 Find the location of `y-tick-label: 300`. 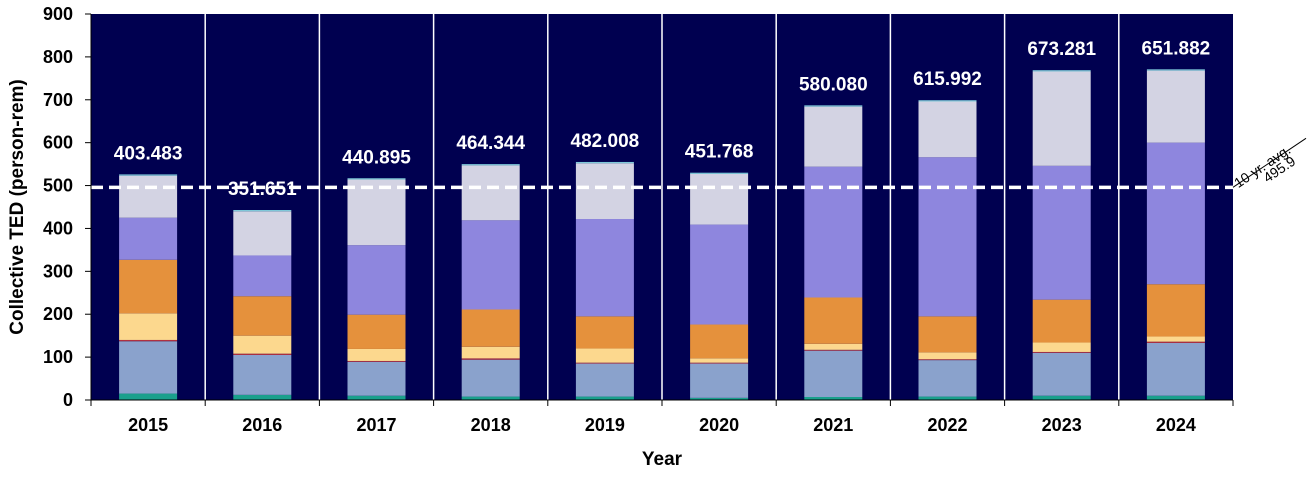

y-tick-label: 300 is located at coordinates (58, 271).